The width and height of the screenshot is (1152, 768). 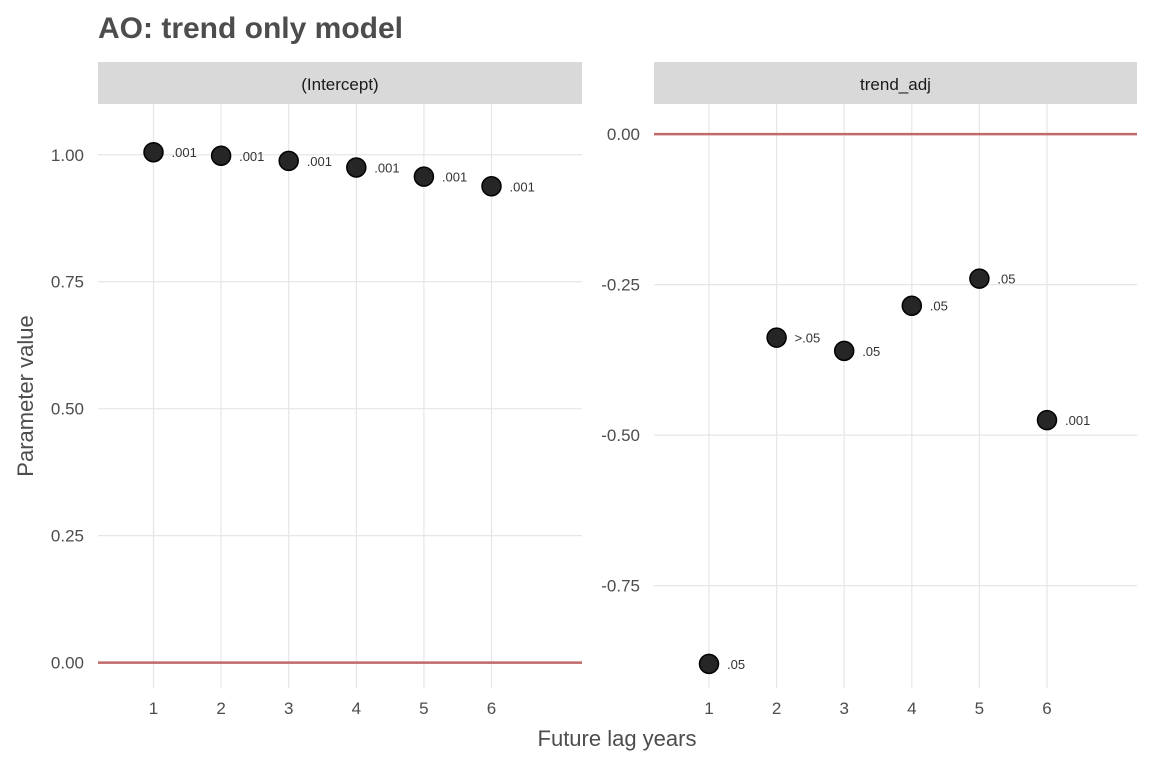 I want to click on panel-strip-label-intercept: (Intercept), so click(x=339, y=84).